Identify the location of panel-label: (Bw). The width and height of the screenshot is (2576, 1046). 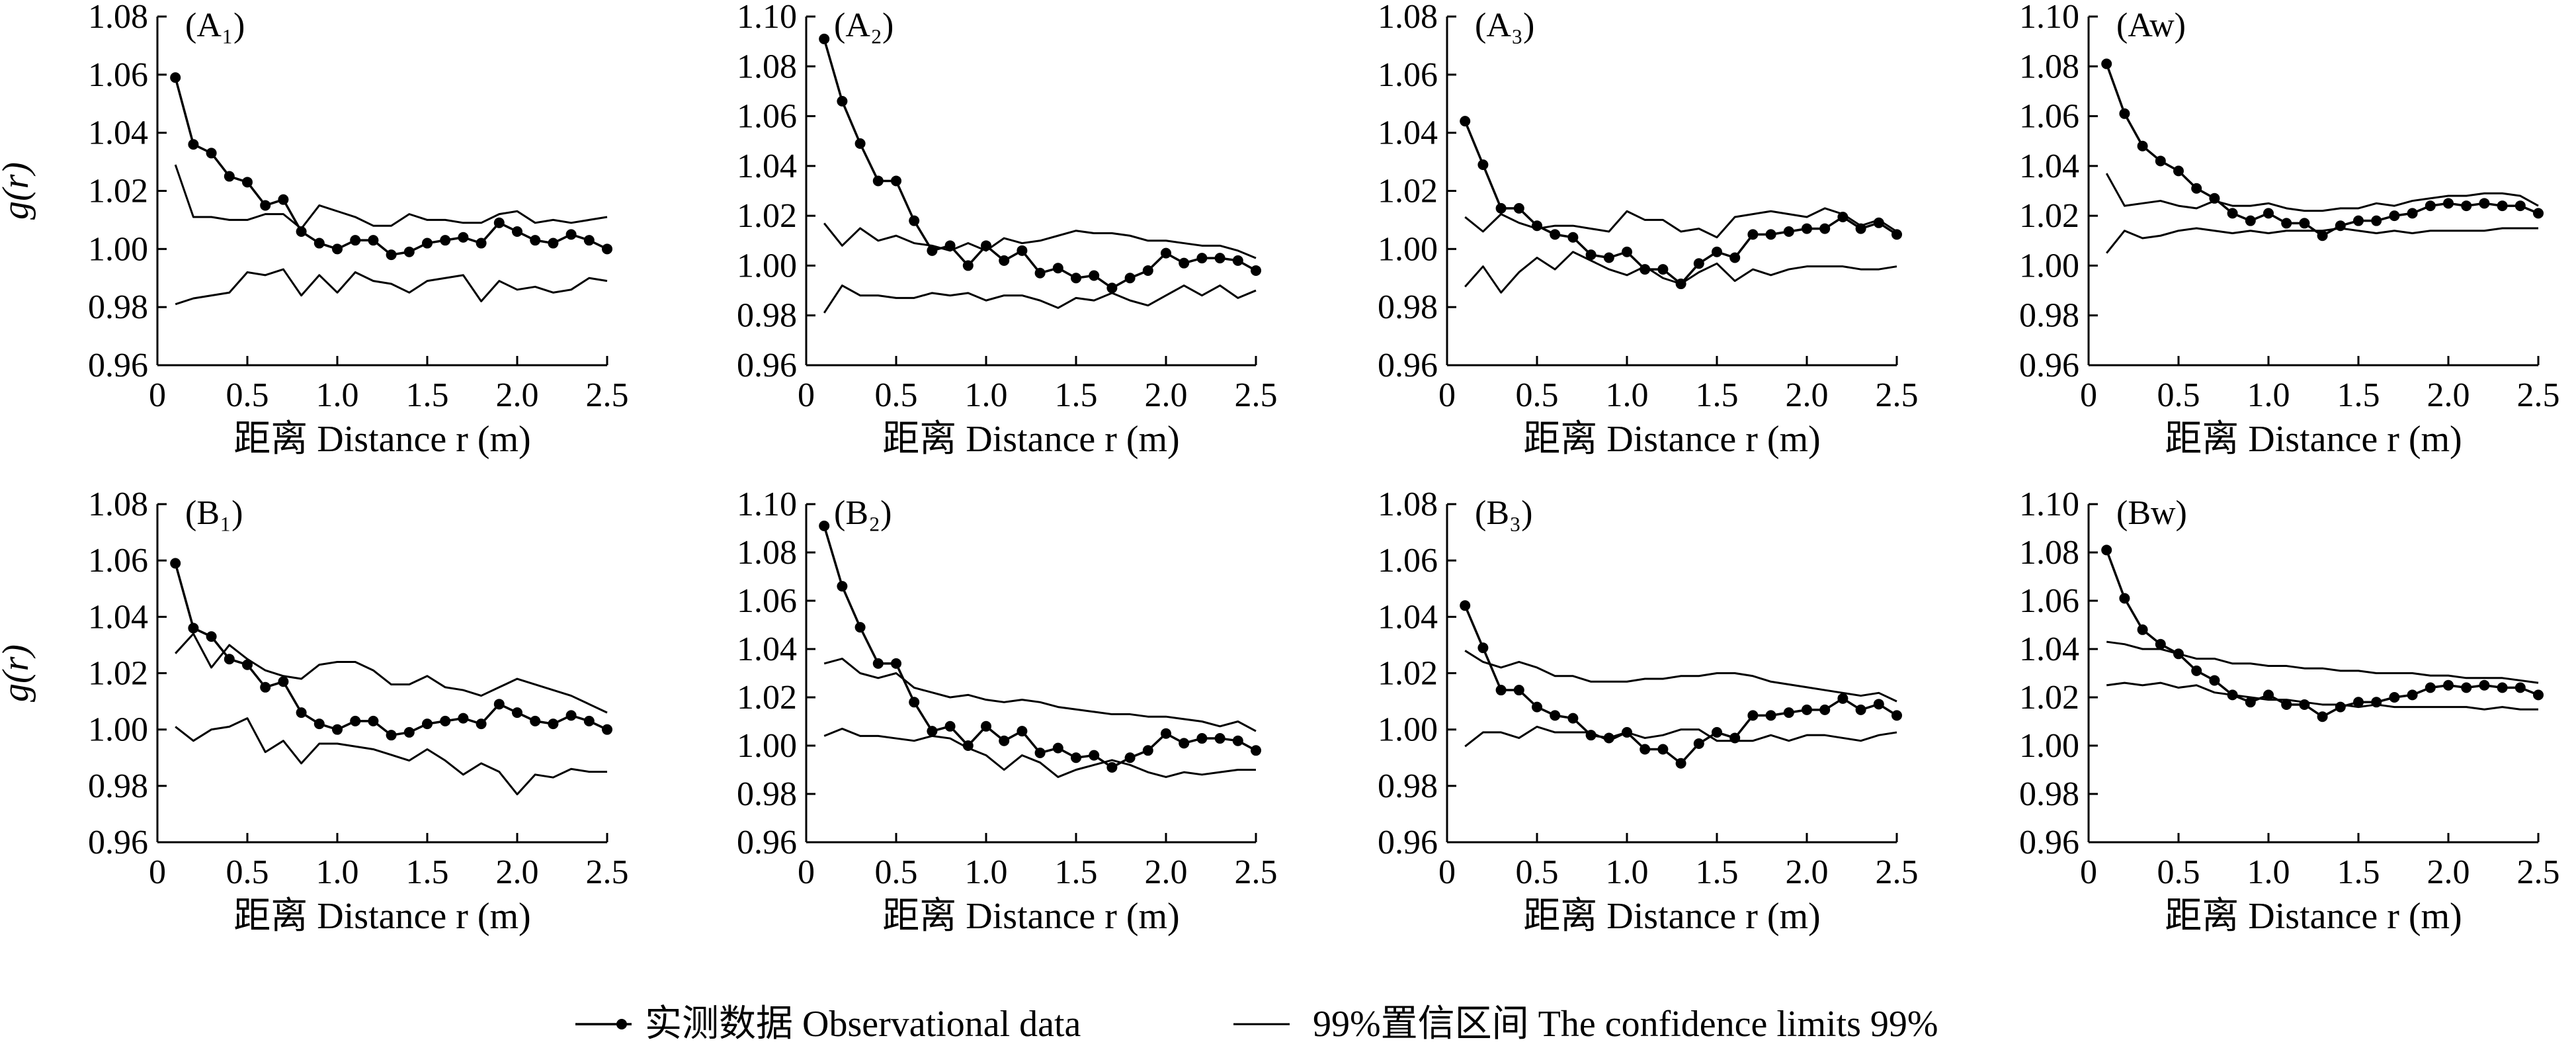
(2151, 513).